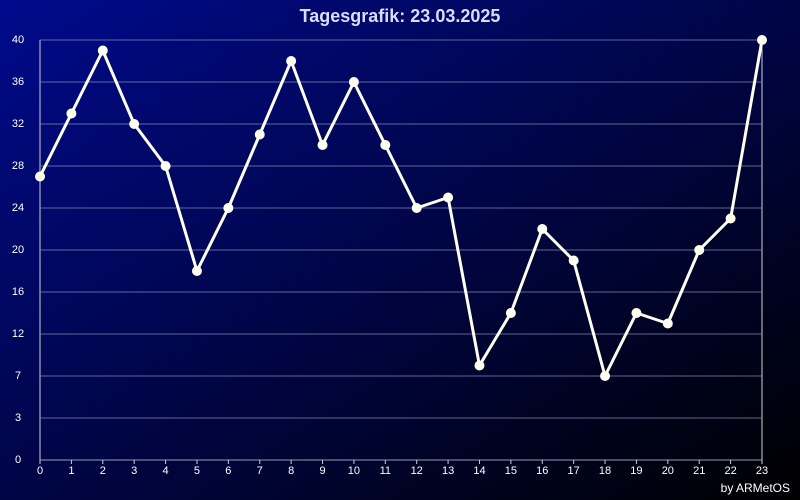 Image resolution: width=800 pixels, height=500 pixels. What do you see at coordinates (18, 82) in the screenshot?
I see `y-tick-label: 36` at bounding box center [18, 82].